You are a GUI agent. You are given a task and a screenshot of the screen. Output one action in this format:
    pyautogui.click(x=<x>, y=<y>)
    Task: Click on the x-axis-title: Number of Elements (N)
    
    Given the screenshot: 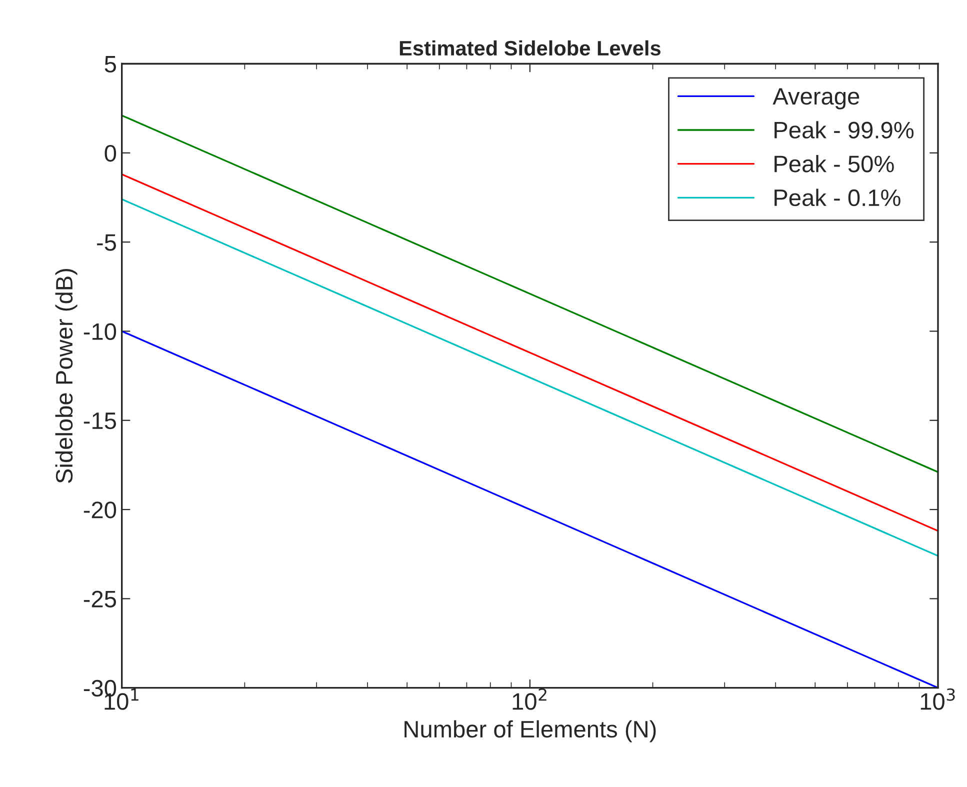 What is the action you would take?
    pyautogui.click(x=530, y=731)
    